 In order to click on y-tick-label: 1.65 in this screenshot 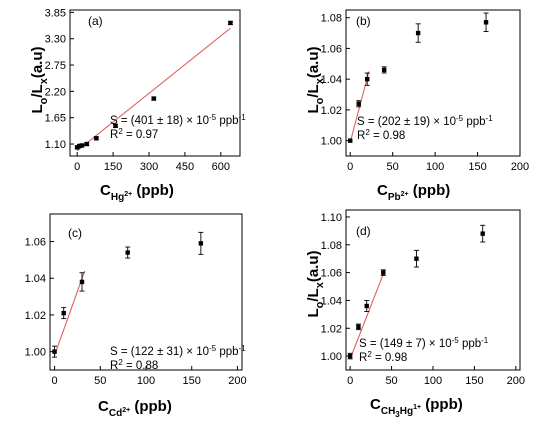, I will do `click(55, 119)`.